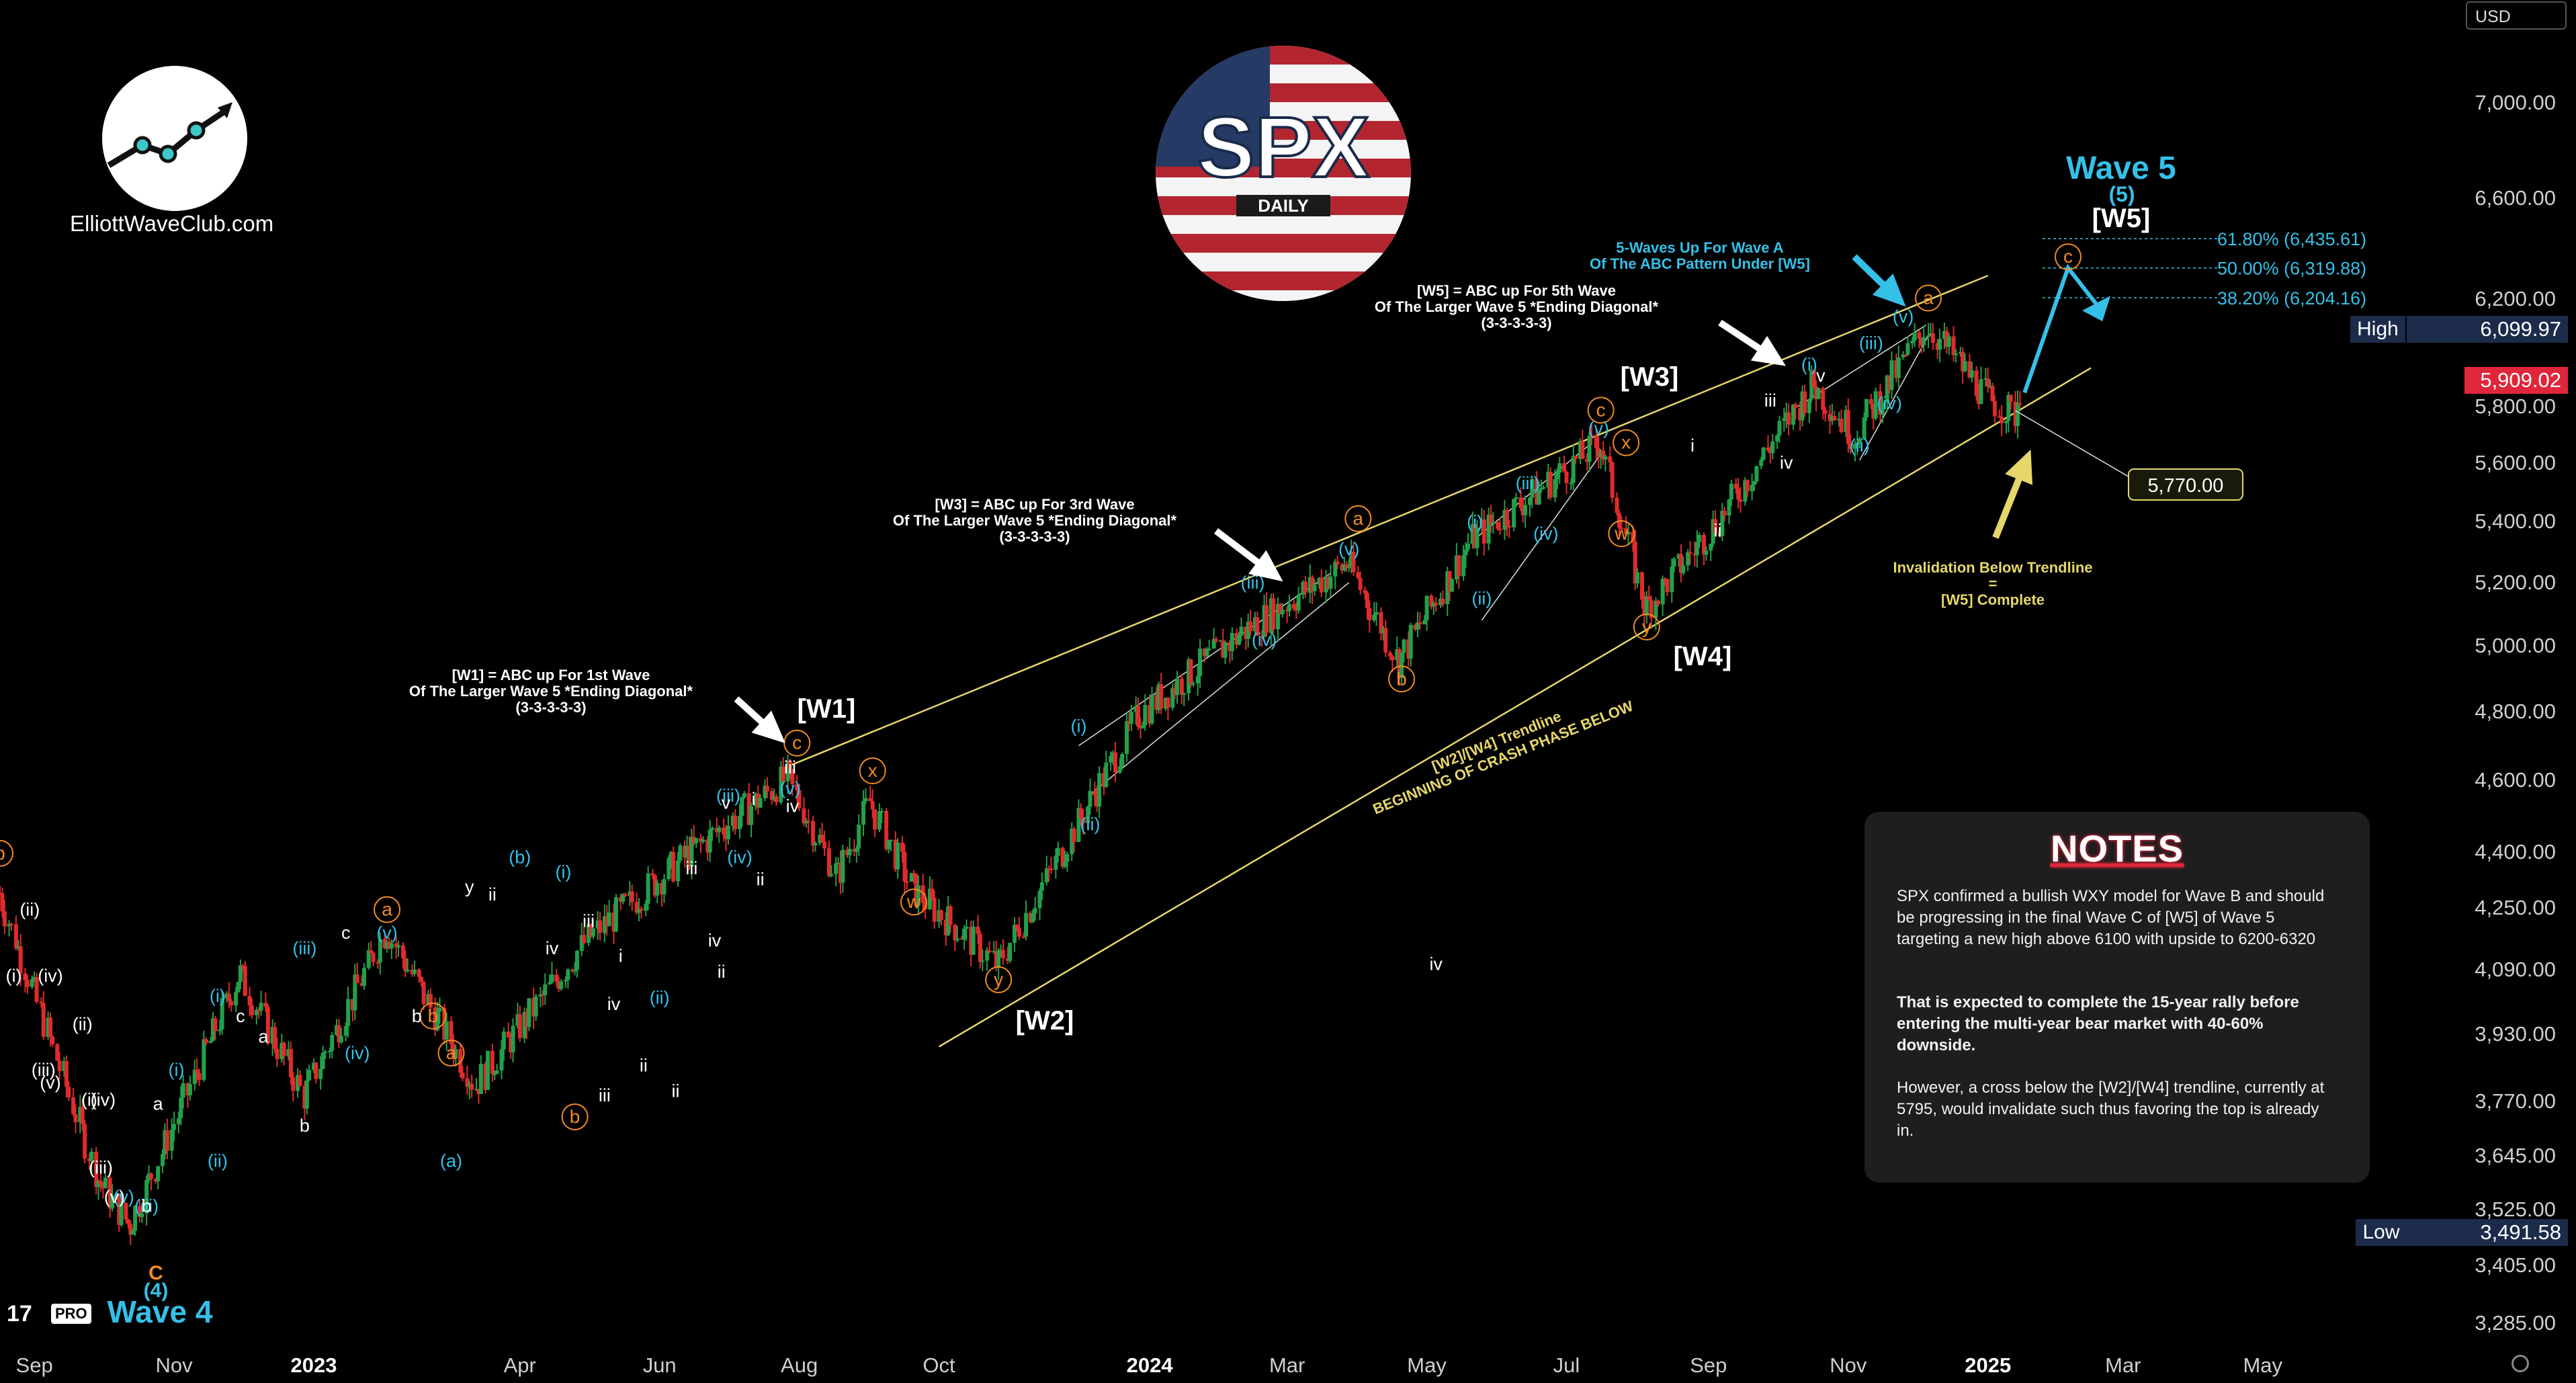  Describe the element at coordinates (1621, 533) in the screenshot. I see `wave-label: w` at that location.